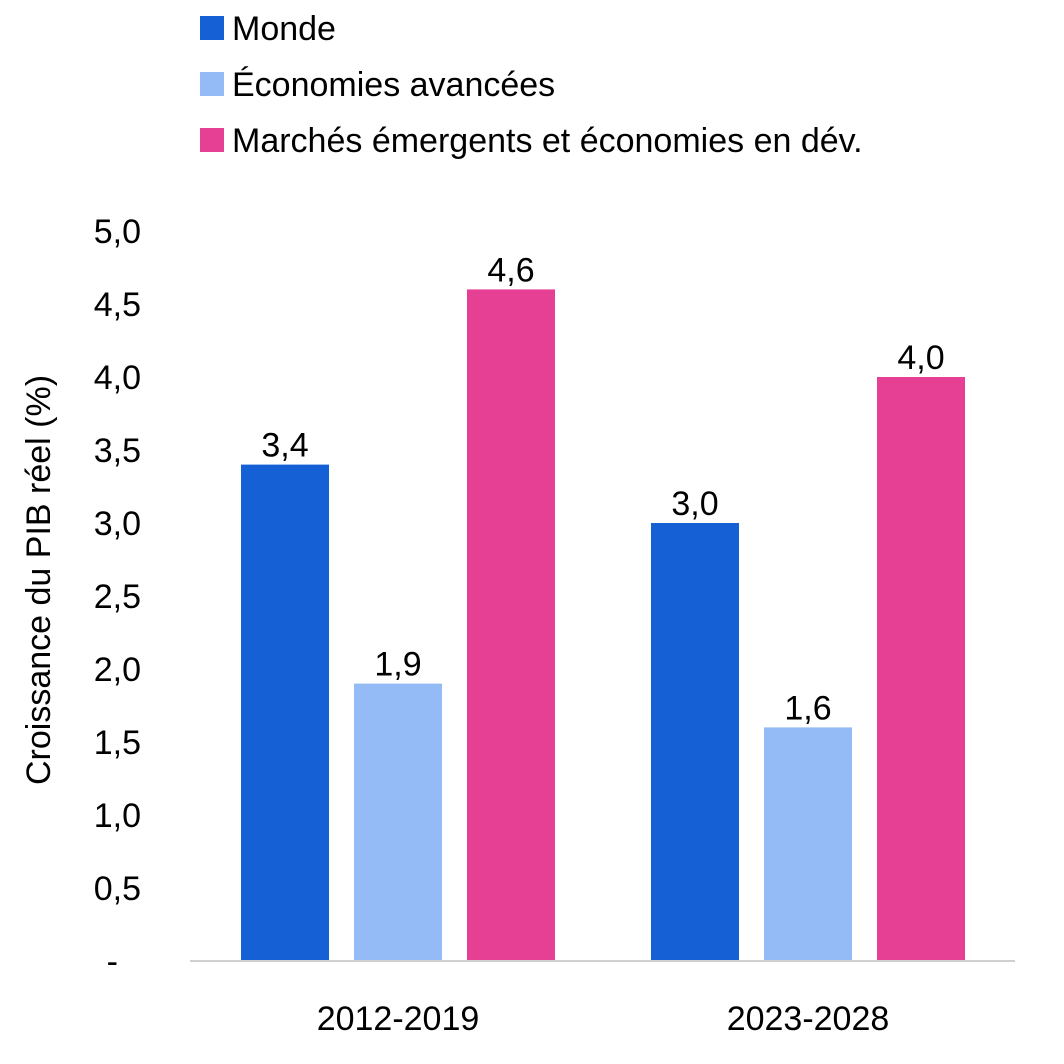  What do you see at coordinates (112, 962) in the screenshot?
I see `y-tick-label: -` at bounding box center [112, 962].